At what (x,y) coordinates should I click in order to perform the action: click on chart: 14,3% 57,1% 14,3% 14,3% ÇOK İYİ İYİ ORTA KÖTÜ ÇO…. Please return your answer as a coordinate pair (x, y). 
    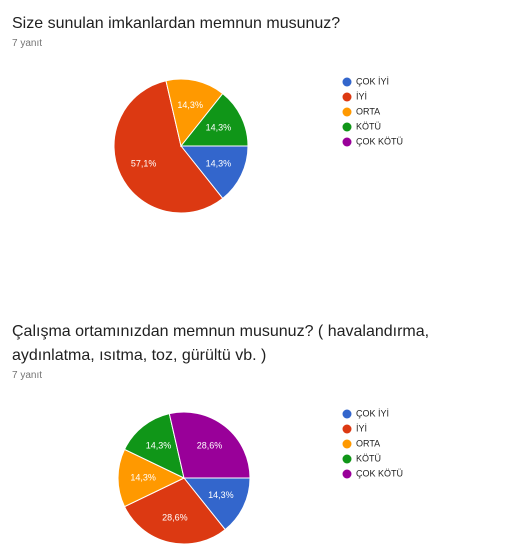
    Looking at the image, I should click on (258, 145).